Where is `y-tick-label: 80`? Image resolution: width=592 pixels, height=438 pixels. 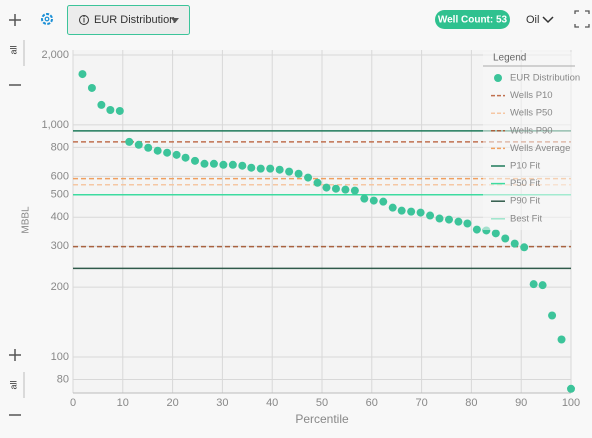 y-tick-label: 80 is located at coordinates (63, 379).